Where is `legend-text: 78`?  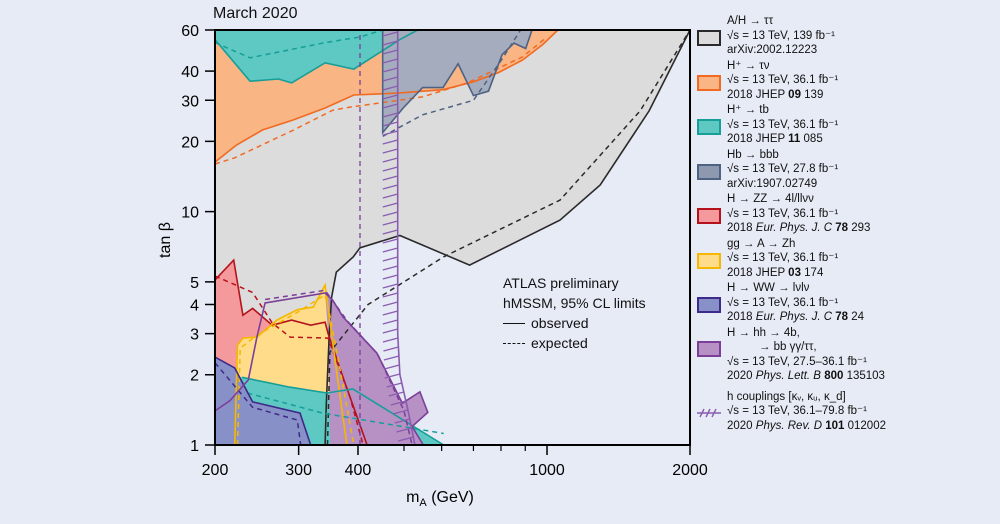 legend-text: 78 is located at coordinates (842, 228).